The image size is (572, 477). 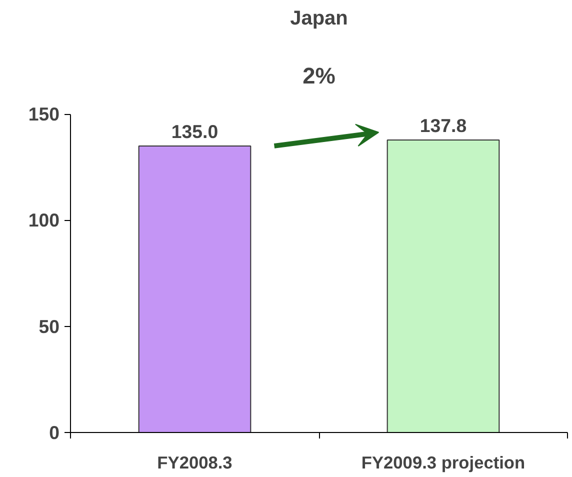 I want to click on data-label: 135.0, so click(x=194, y=131).